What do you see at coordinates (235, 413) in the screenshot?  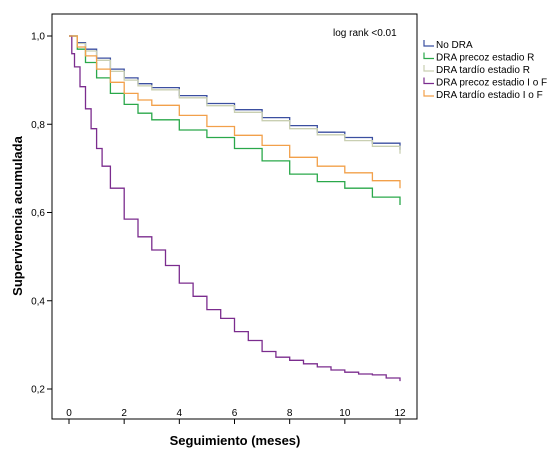 I see `x-tick-label: 6` at bounding box center [235, 413].